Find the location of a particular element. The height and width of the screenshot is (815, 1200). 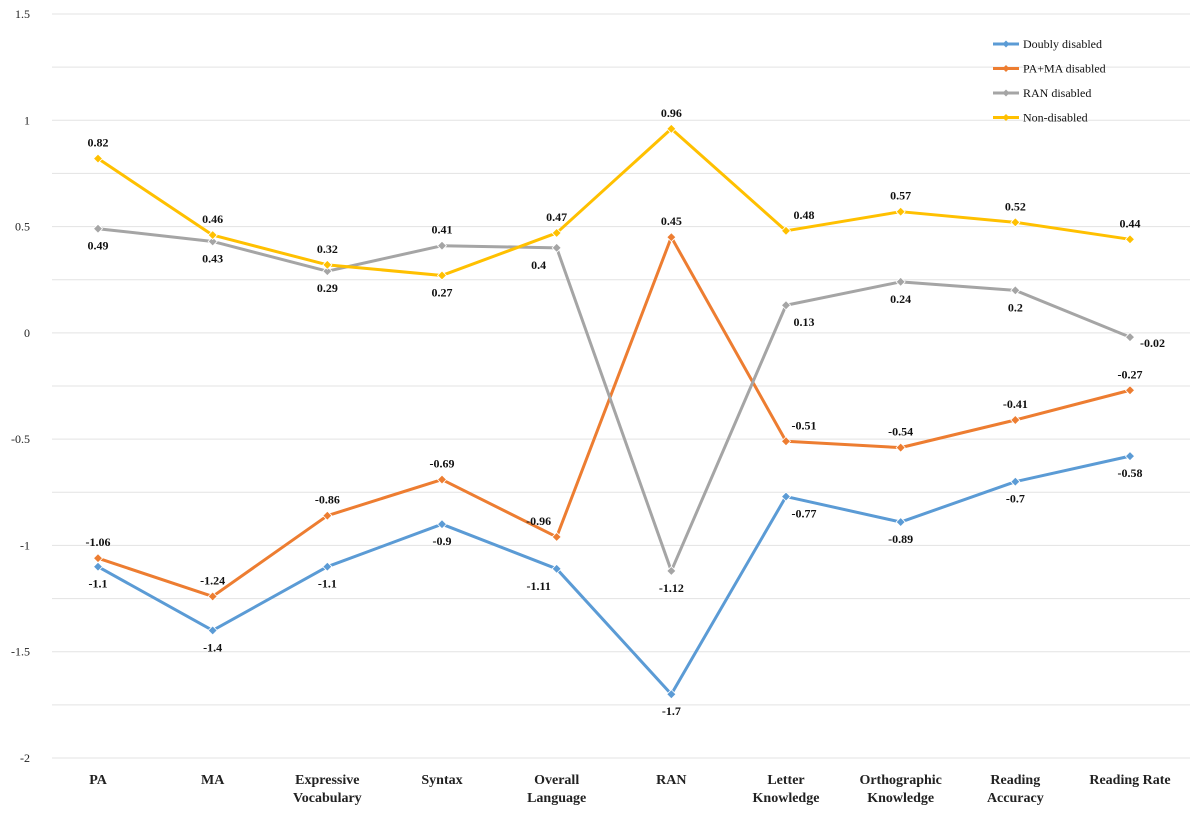

data-label: -0.27 is located at coordinates (1130, 374).